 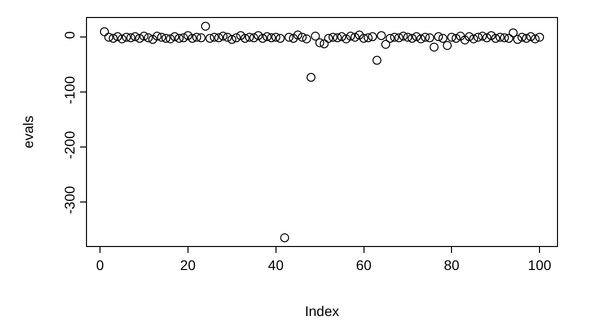 What do you see at coordinates (452, 264) in the screenshot?
I see `x-tick-label: 80` at bounding box center [452, 264].